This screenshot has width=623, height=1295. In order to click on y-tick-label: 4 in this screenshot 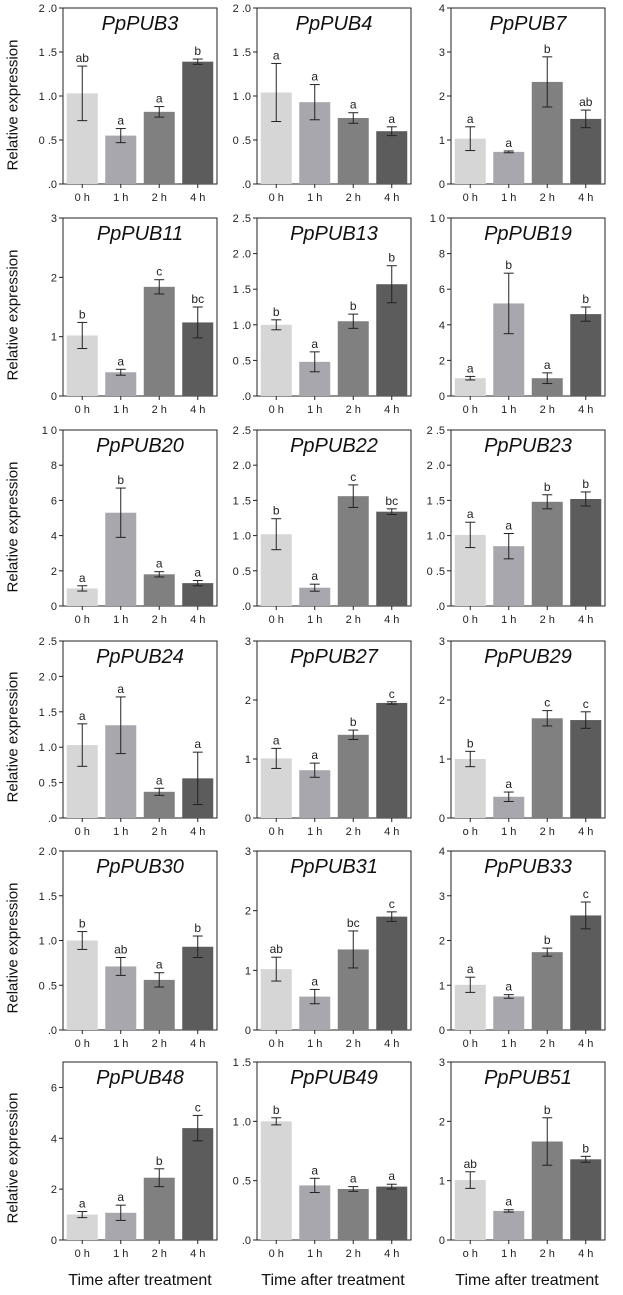, I will do `click(442, 9)`.